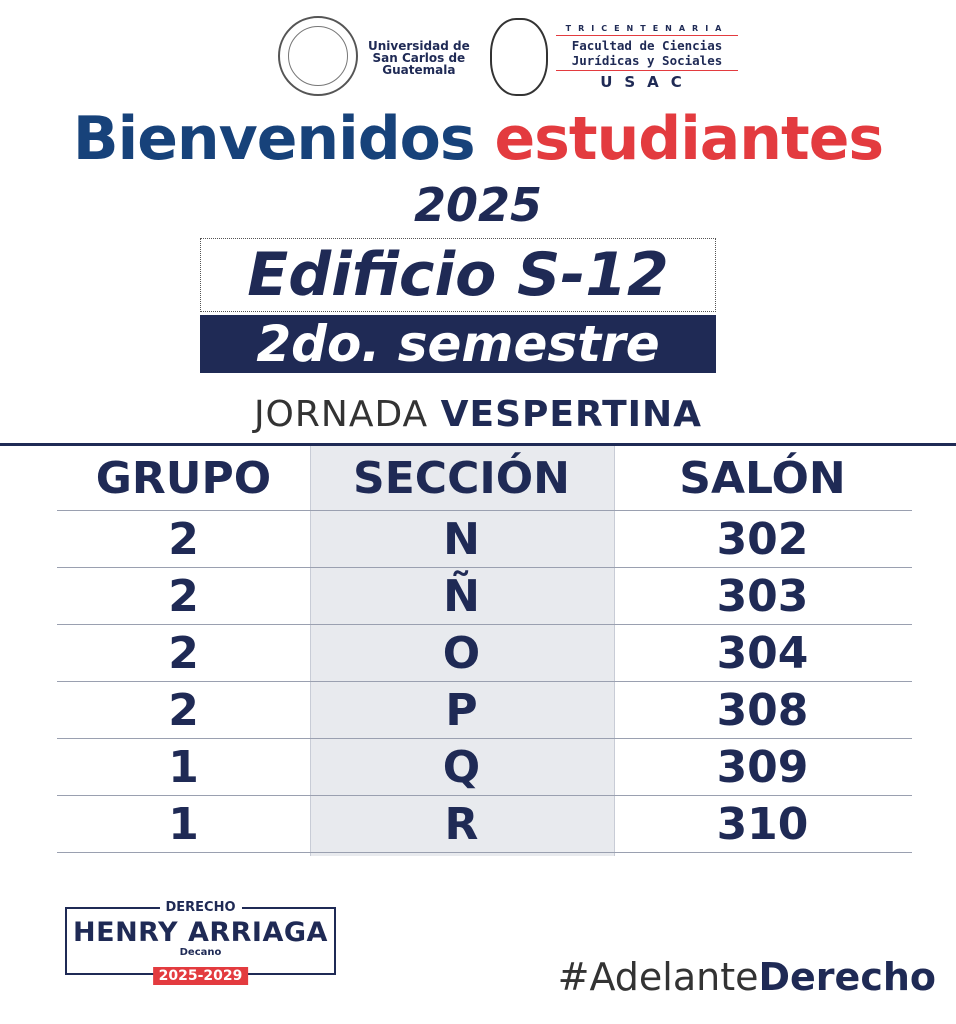  Describe the element at coordinates (478, 444) in the screenshot. I see `divider` at that location.